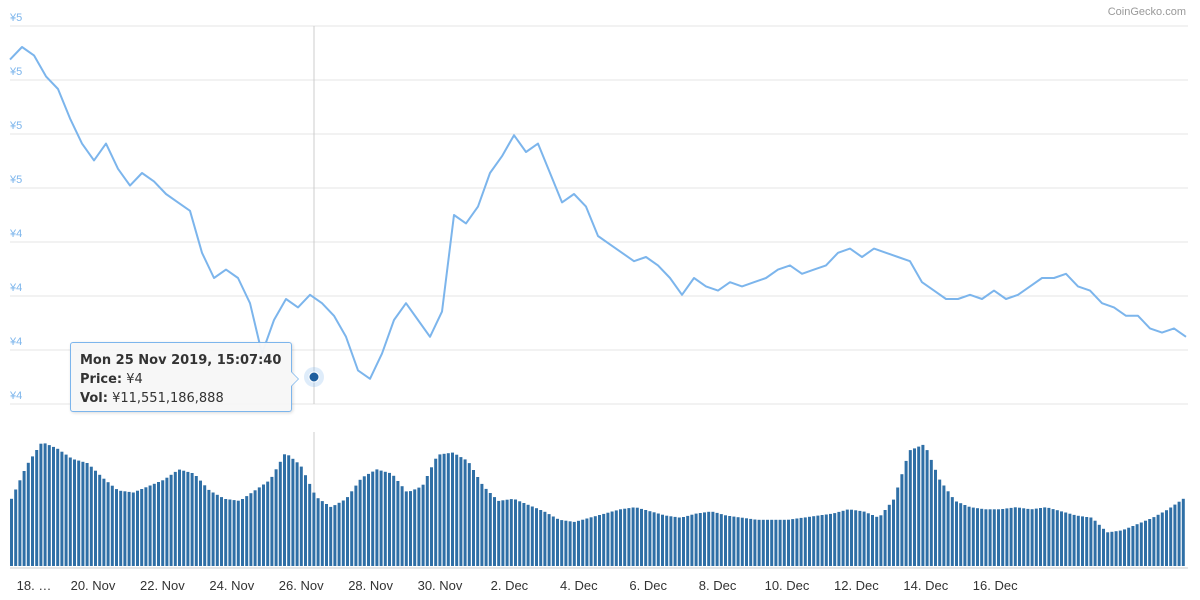 The image size is (1200, 600). What do you see at coordinates (15, 126) in the screenshot?
I see `y-tick-label: ¥5` at bounding box center [15, 126].